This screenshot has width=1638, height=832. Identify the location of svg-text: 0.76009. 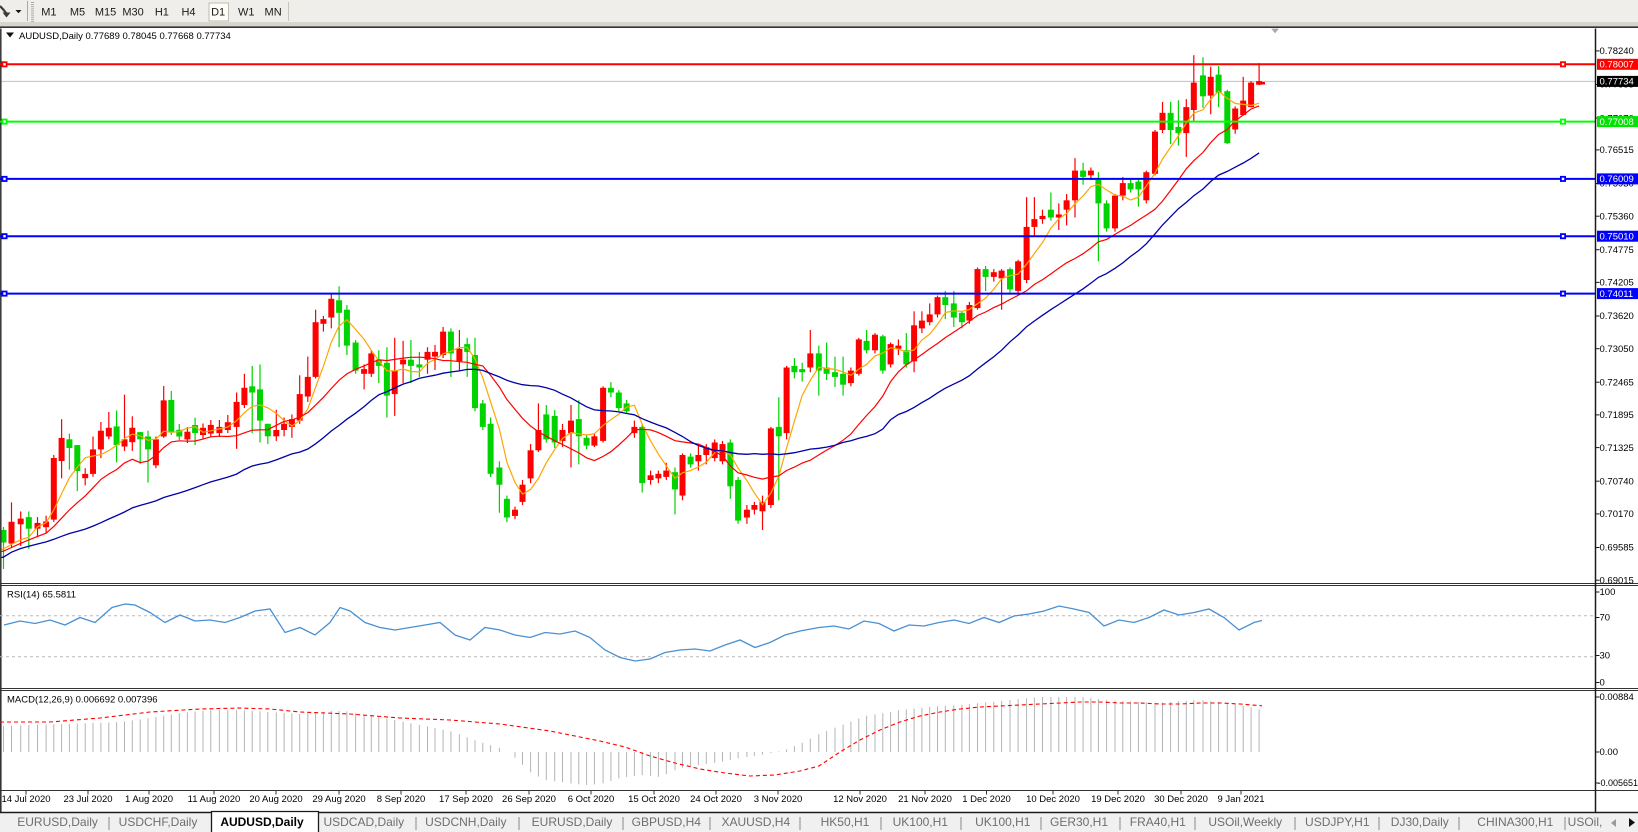
(1617, 179).